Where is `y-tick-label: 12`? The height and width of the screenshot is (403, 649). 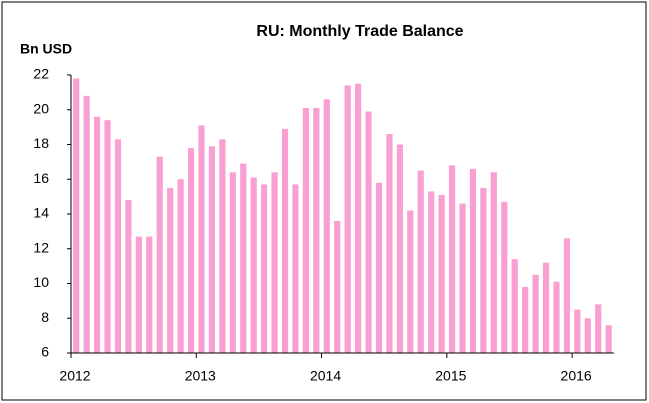 y-tick-label: 12 is located at coordinates (41, 247).